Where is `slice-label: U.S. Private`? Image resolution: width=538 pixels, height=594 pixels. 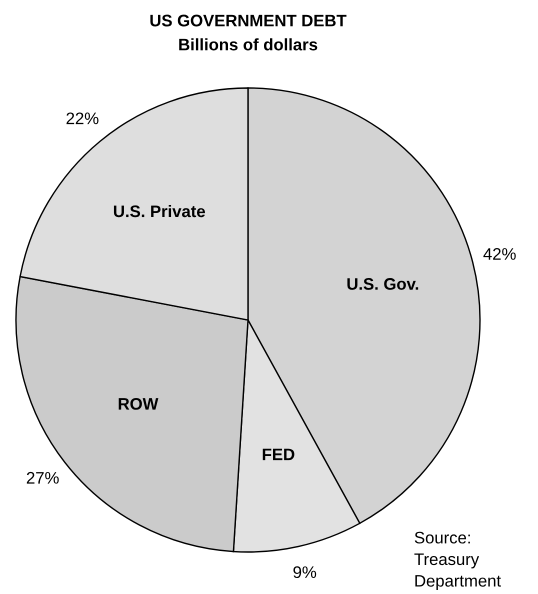 slice-label: U.S. Private is located at coordinates (160, 211).